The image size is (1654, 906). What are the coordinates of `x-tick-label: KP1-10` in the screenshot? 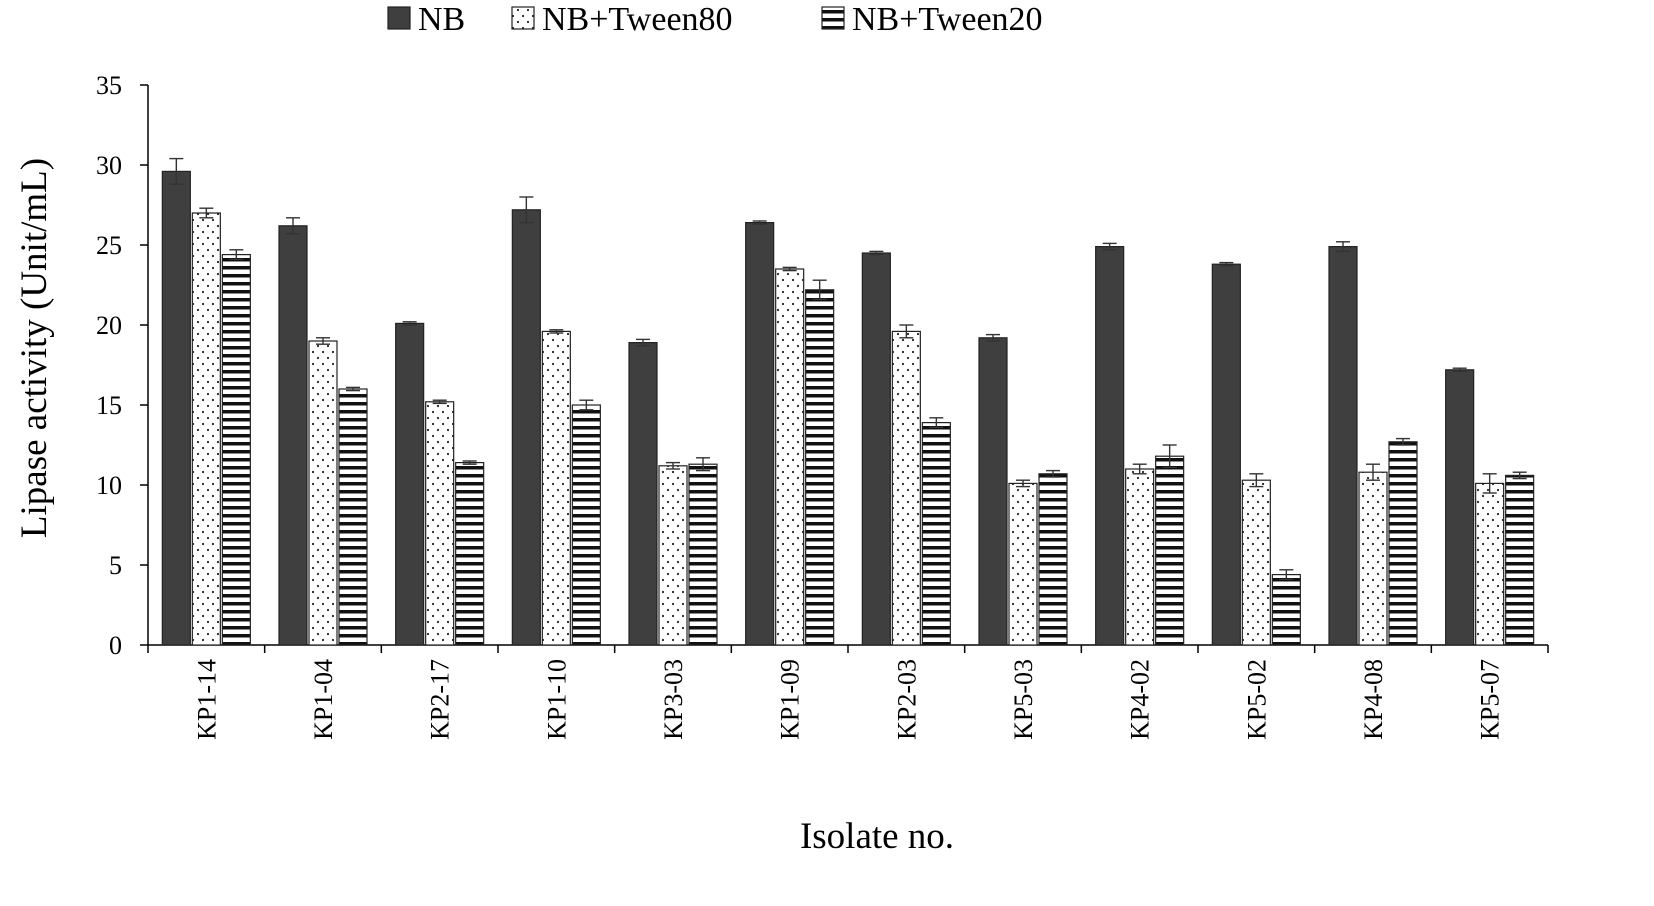 It's located at (556, 699).